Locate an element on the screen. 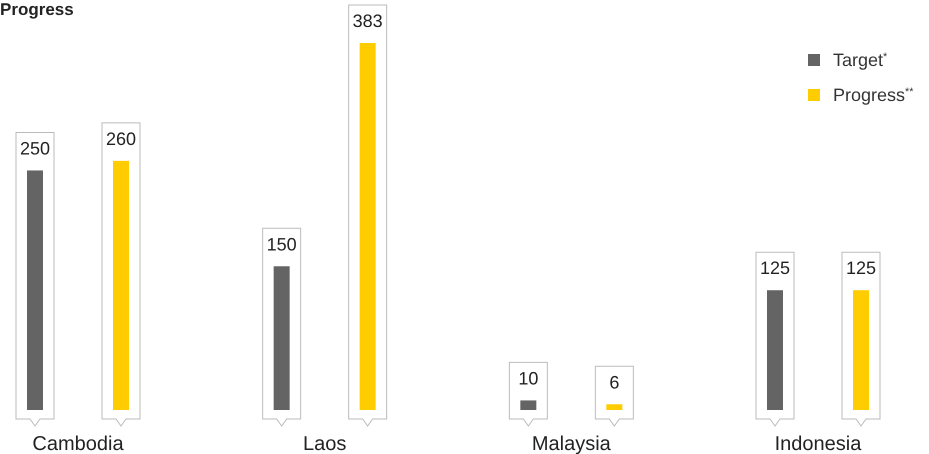 Image resolution: width=929 pixels, height=454 pixels. data-label: 10 is located at coordinates (528, 378).